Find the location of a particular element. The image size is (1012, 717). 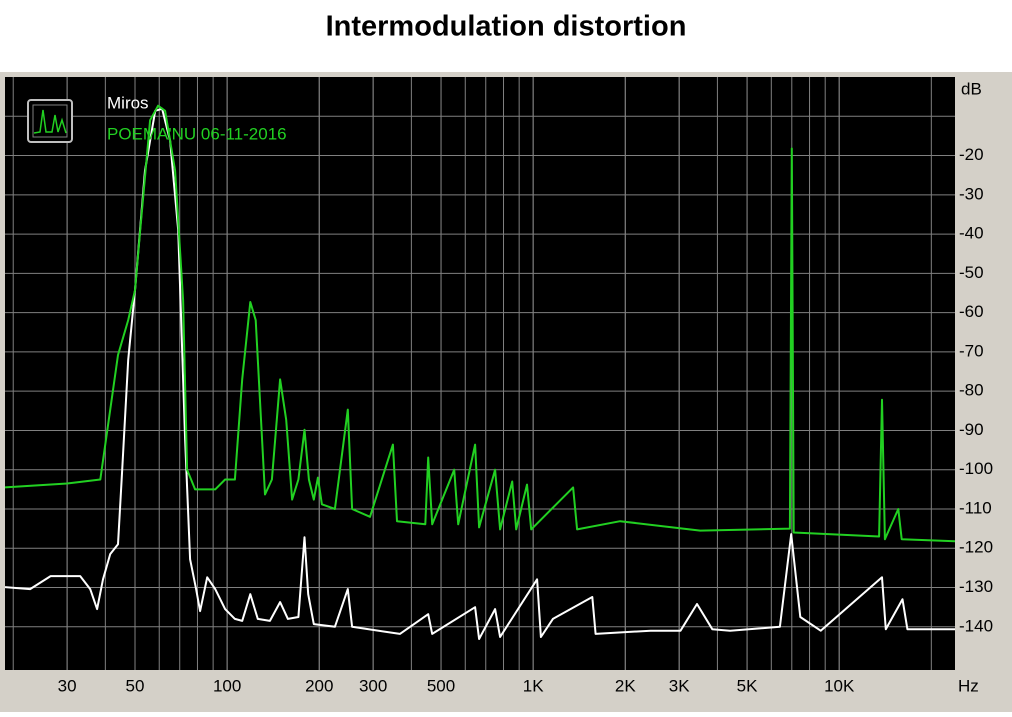

y-tick-label: -120 is located at coordinates (976, 547).